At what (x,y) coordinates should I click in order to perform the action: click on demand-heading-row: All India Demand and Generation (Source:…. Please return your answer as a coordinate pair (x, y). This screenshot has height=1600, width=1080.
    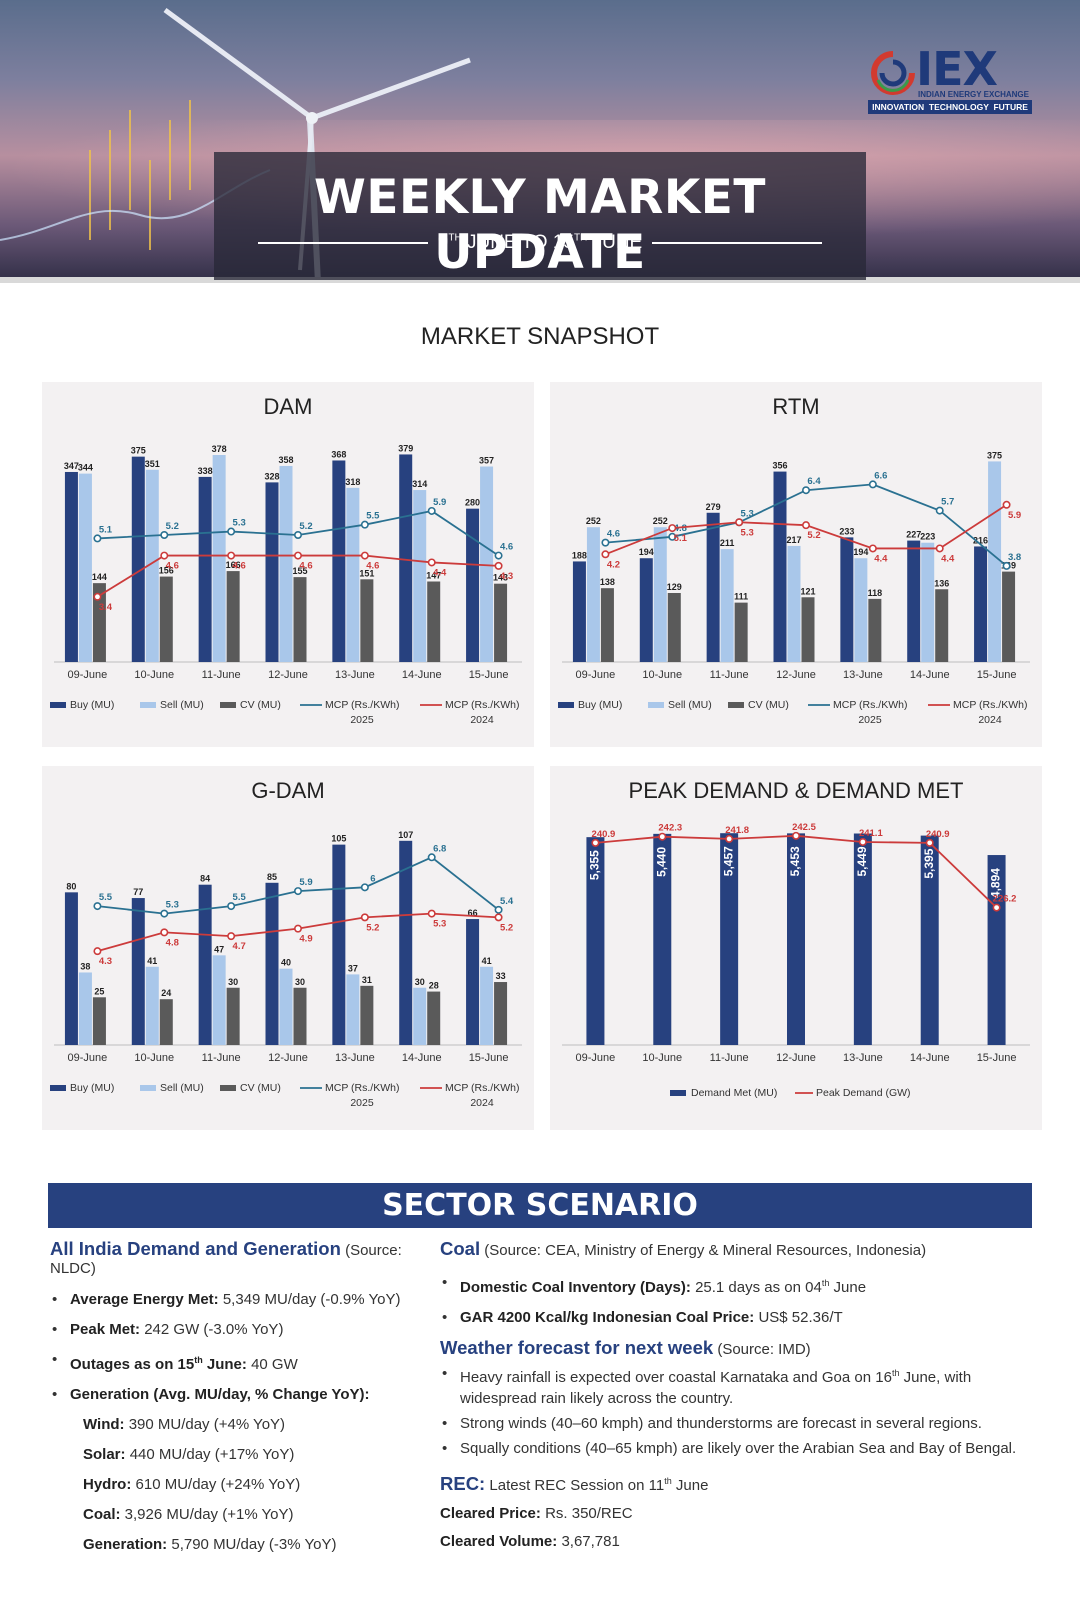
    Looking at the image, I should click on (240, 1257).